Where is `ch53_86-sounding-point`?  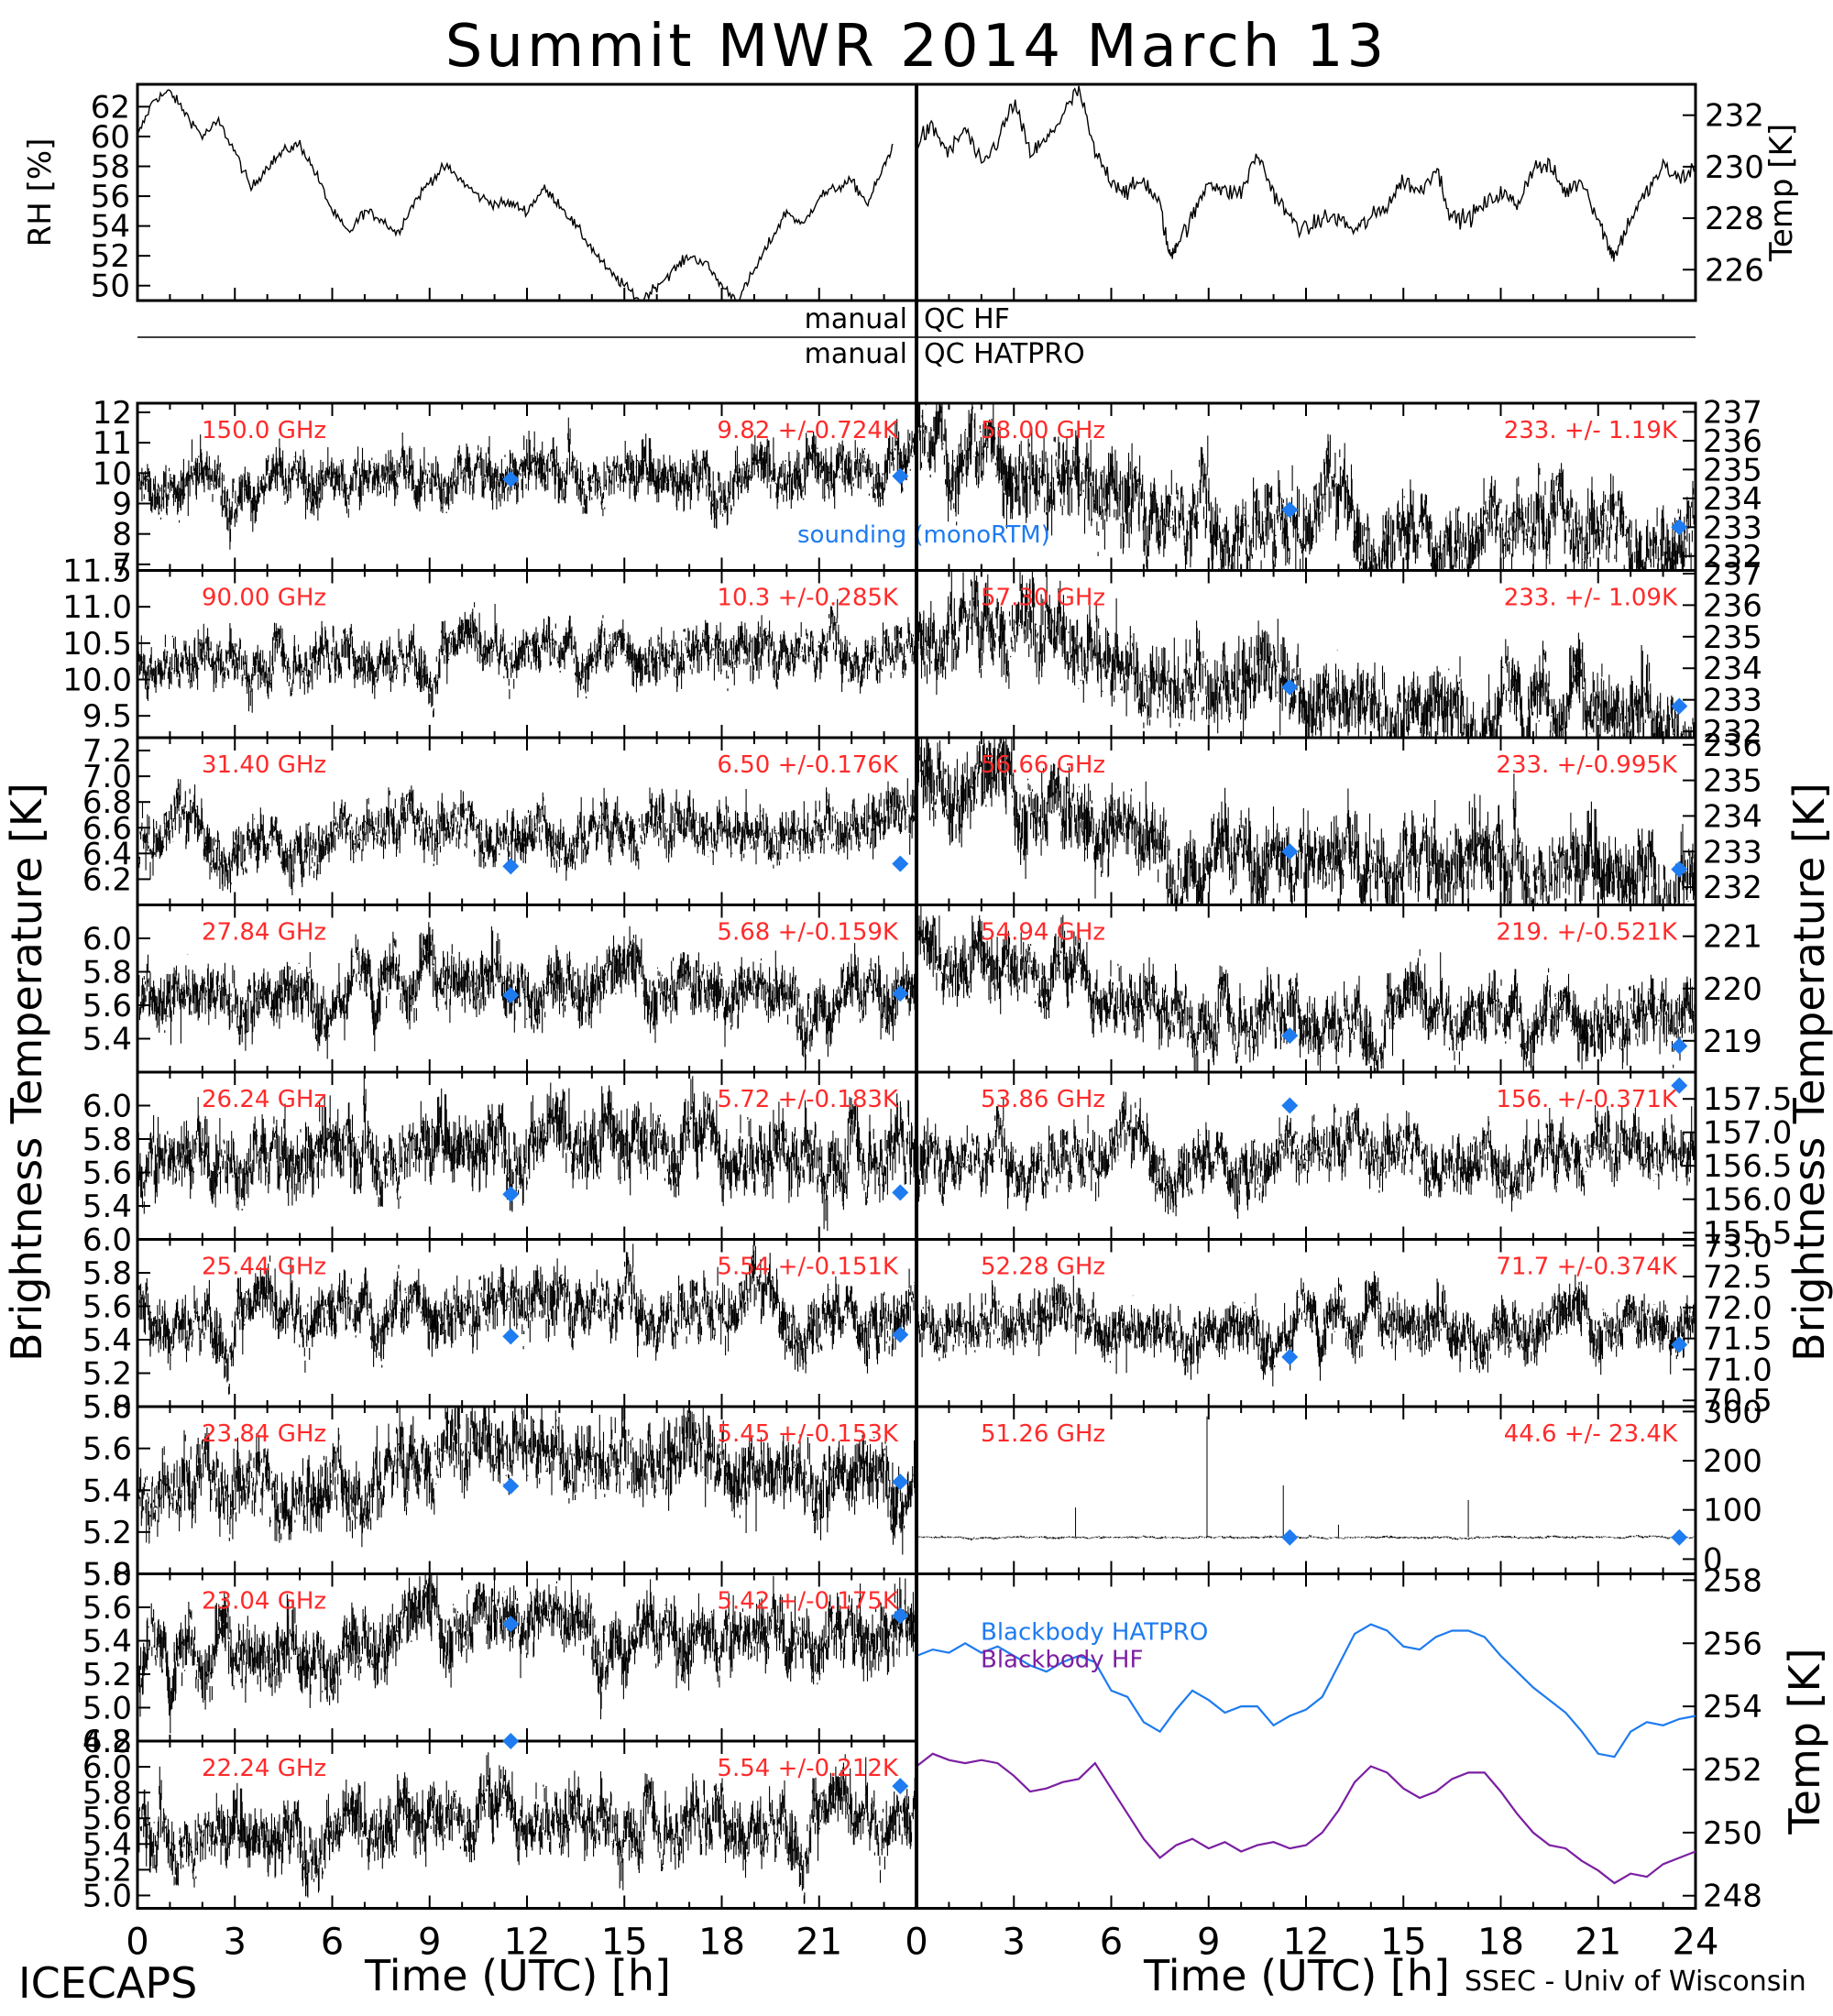
ch53_86-sounding-point is located at coordinates (1679, 1085).